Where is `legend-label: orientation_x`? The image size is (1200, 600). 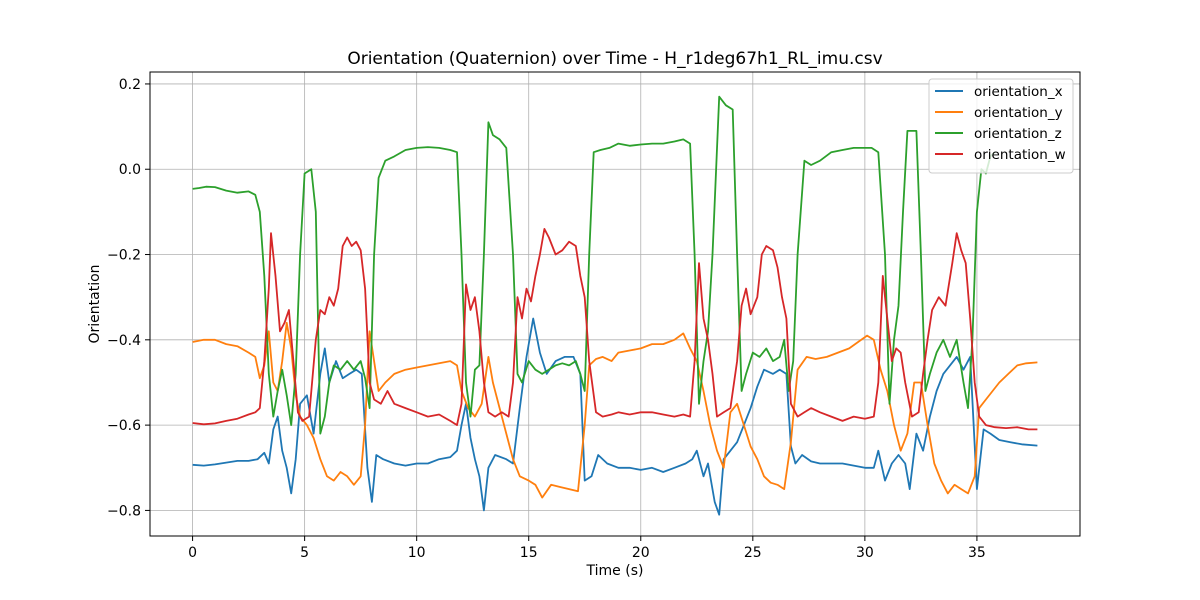 legend-label: orientation_x is located at coordinates (1018, 92).